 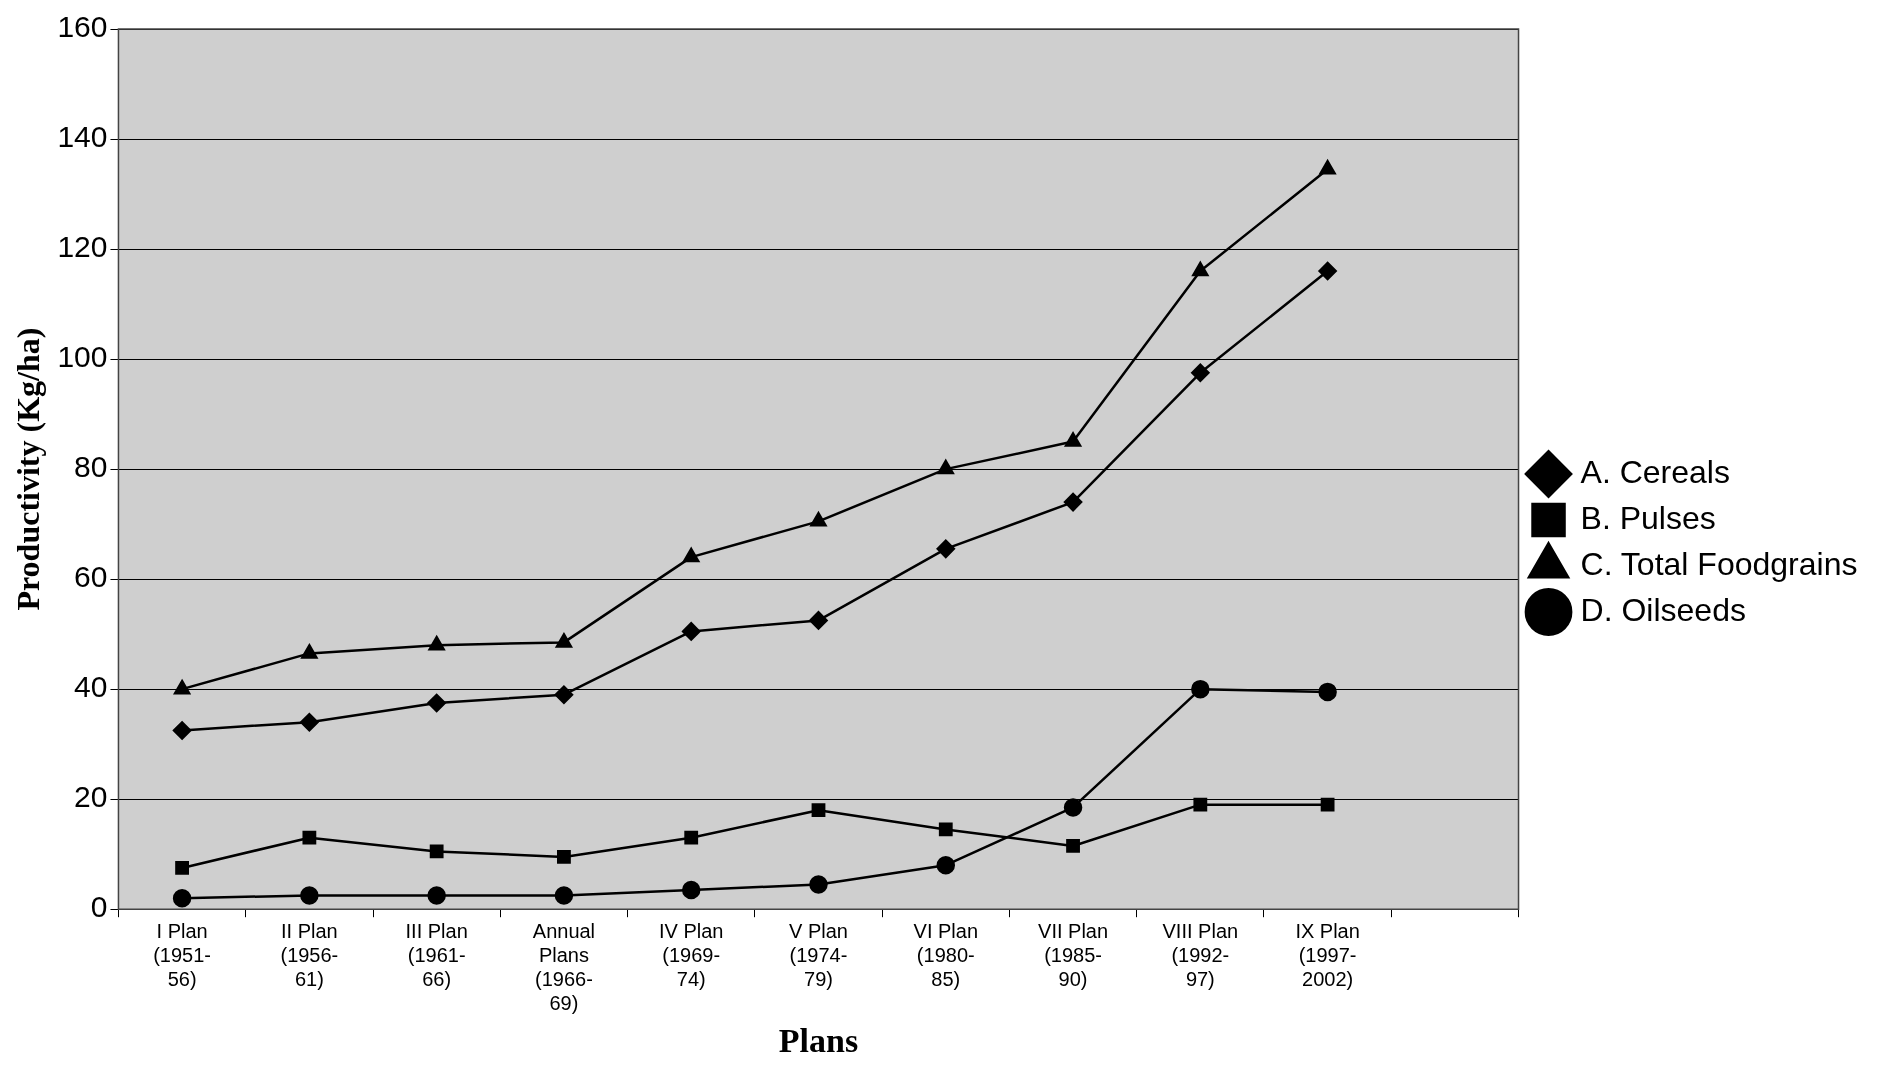 What do you see at coordinates (946, 954) in the screenshot?
I see `x-tick-label: VI Plan (1980- 85)` at bounding box center [946, 954].